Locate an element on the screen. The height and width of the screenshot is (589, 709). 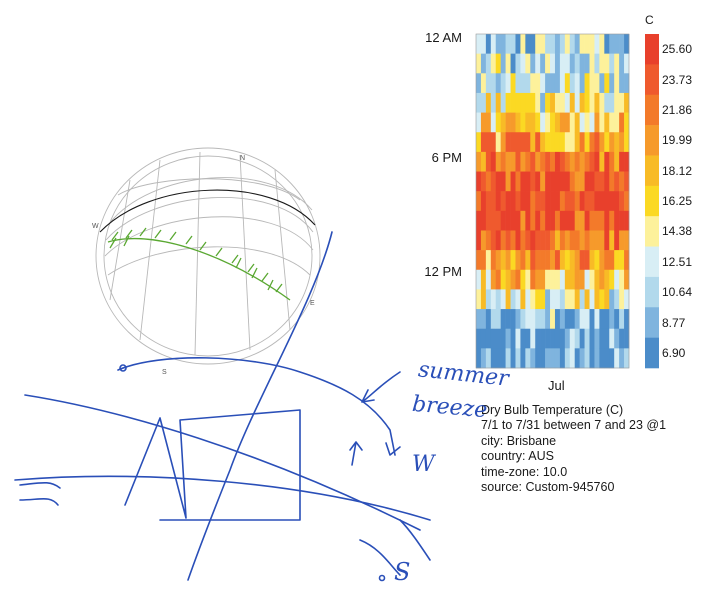
legend-swatches is located at coordinates (652, 201).